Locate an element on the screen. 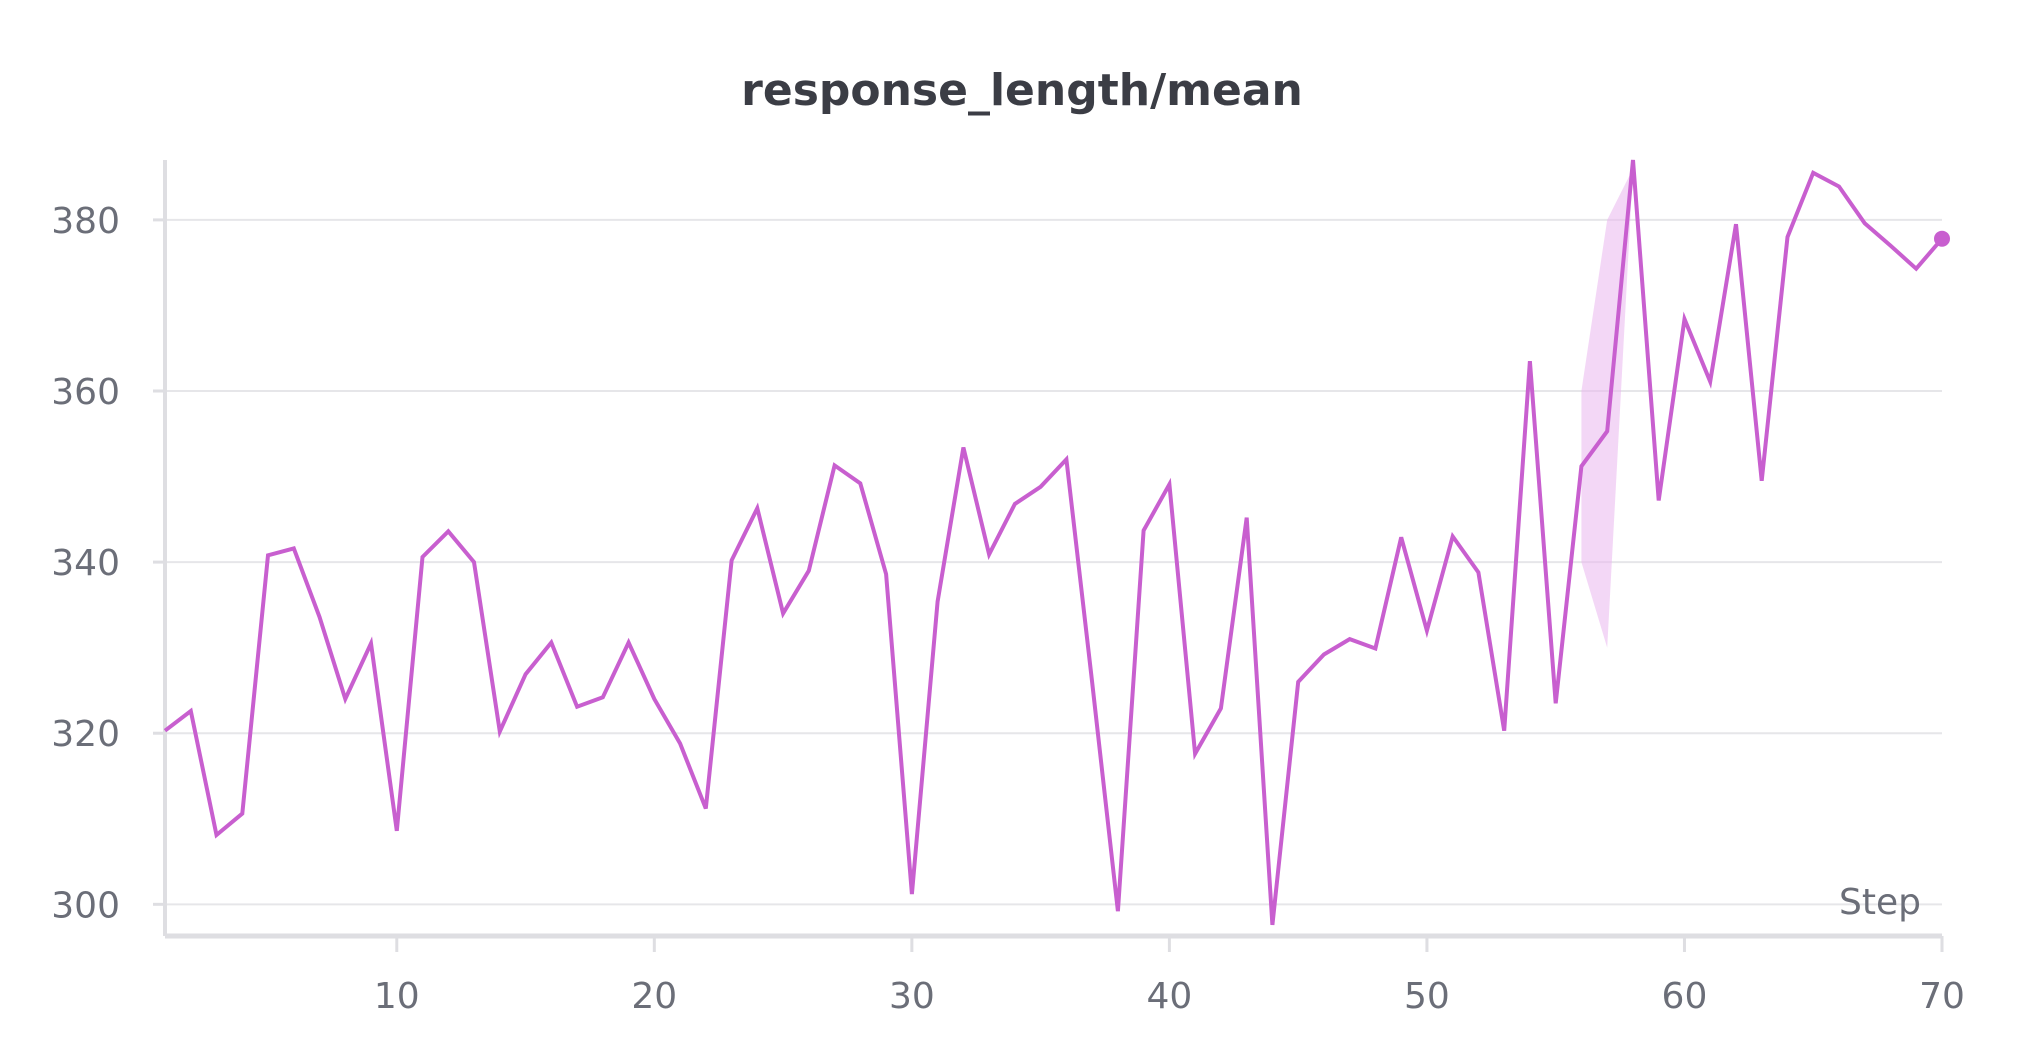  y-tick-label: 300 is located at coordinates (85, 905).